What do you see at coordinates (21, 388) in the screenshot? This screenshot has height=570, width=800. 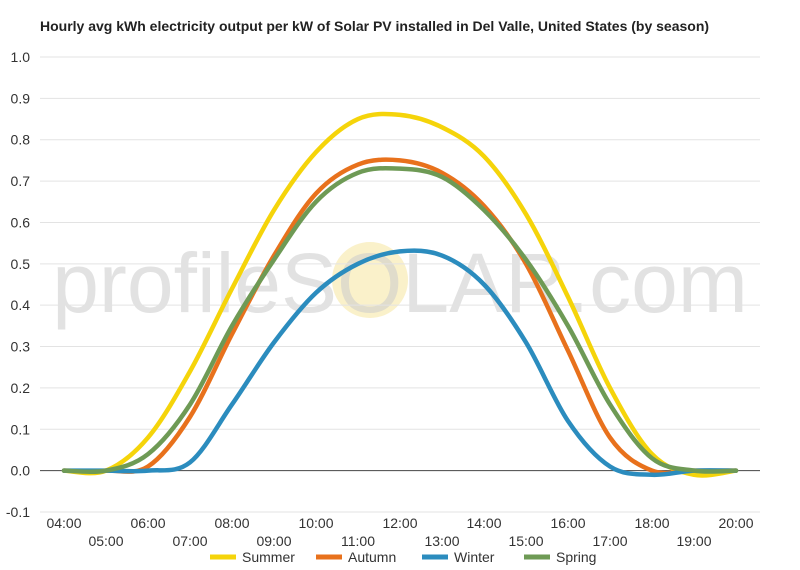 I see `y-tick-label: 0.2` at bounding box center [21, 388].